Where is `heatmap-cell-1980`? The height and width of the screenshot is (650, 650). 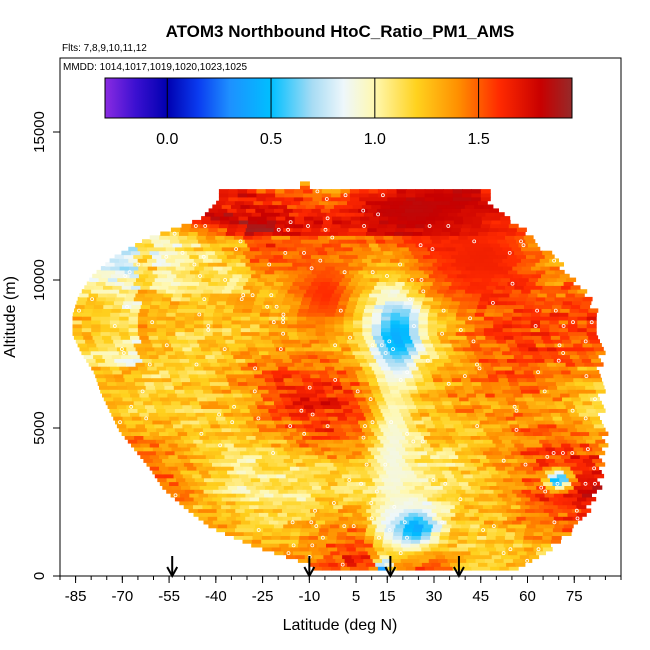
heatmap-cell-1980 is located at coordinates (200, 395).